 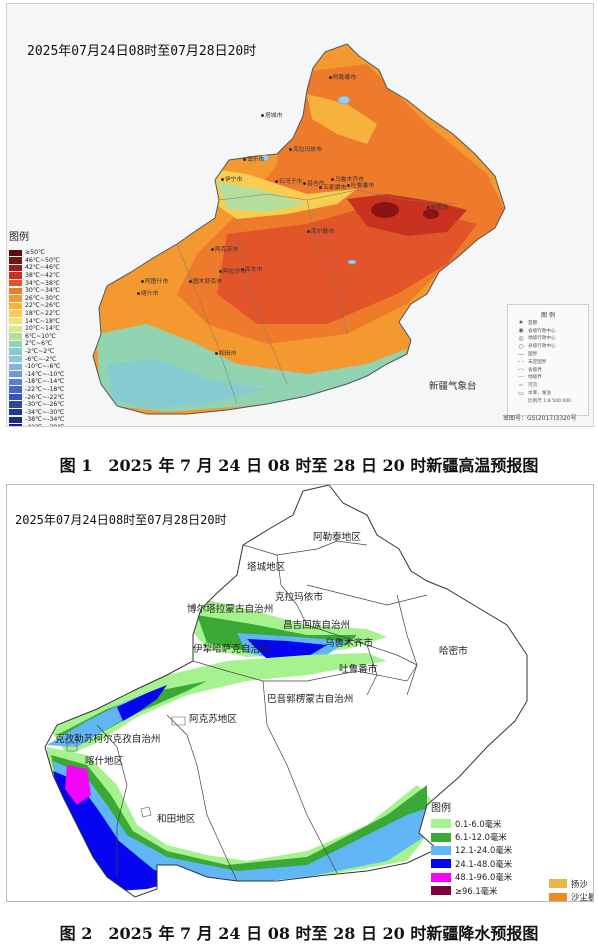 What do you see at coordinates (42, 291) in the screenshot?
I see `legend-label: 30℃~34℃` at bounding box center [42, 291].